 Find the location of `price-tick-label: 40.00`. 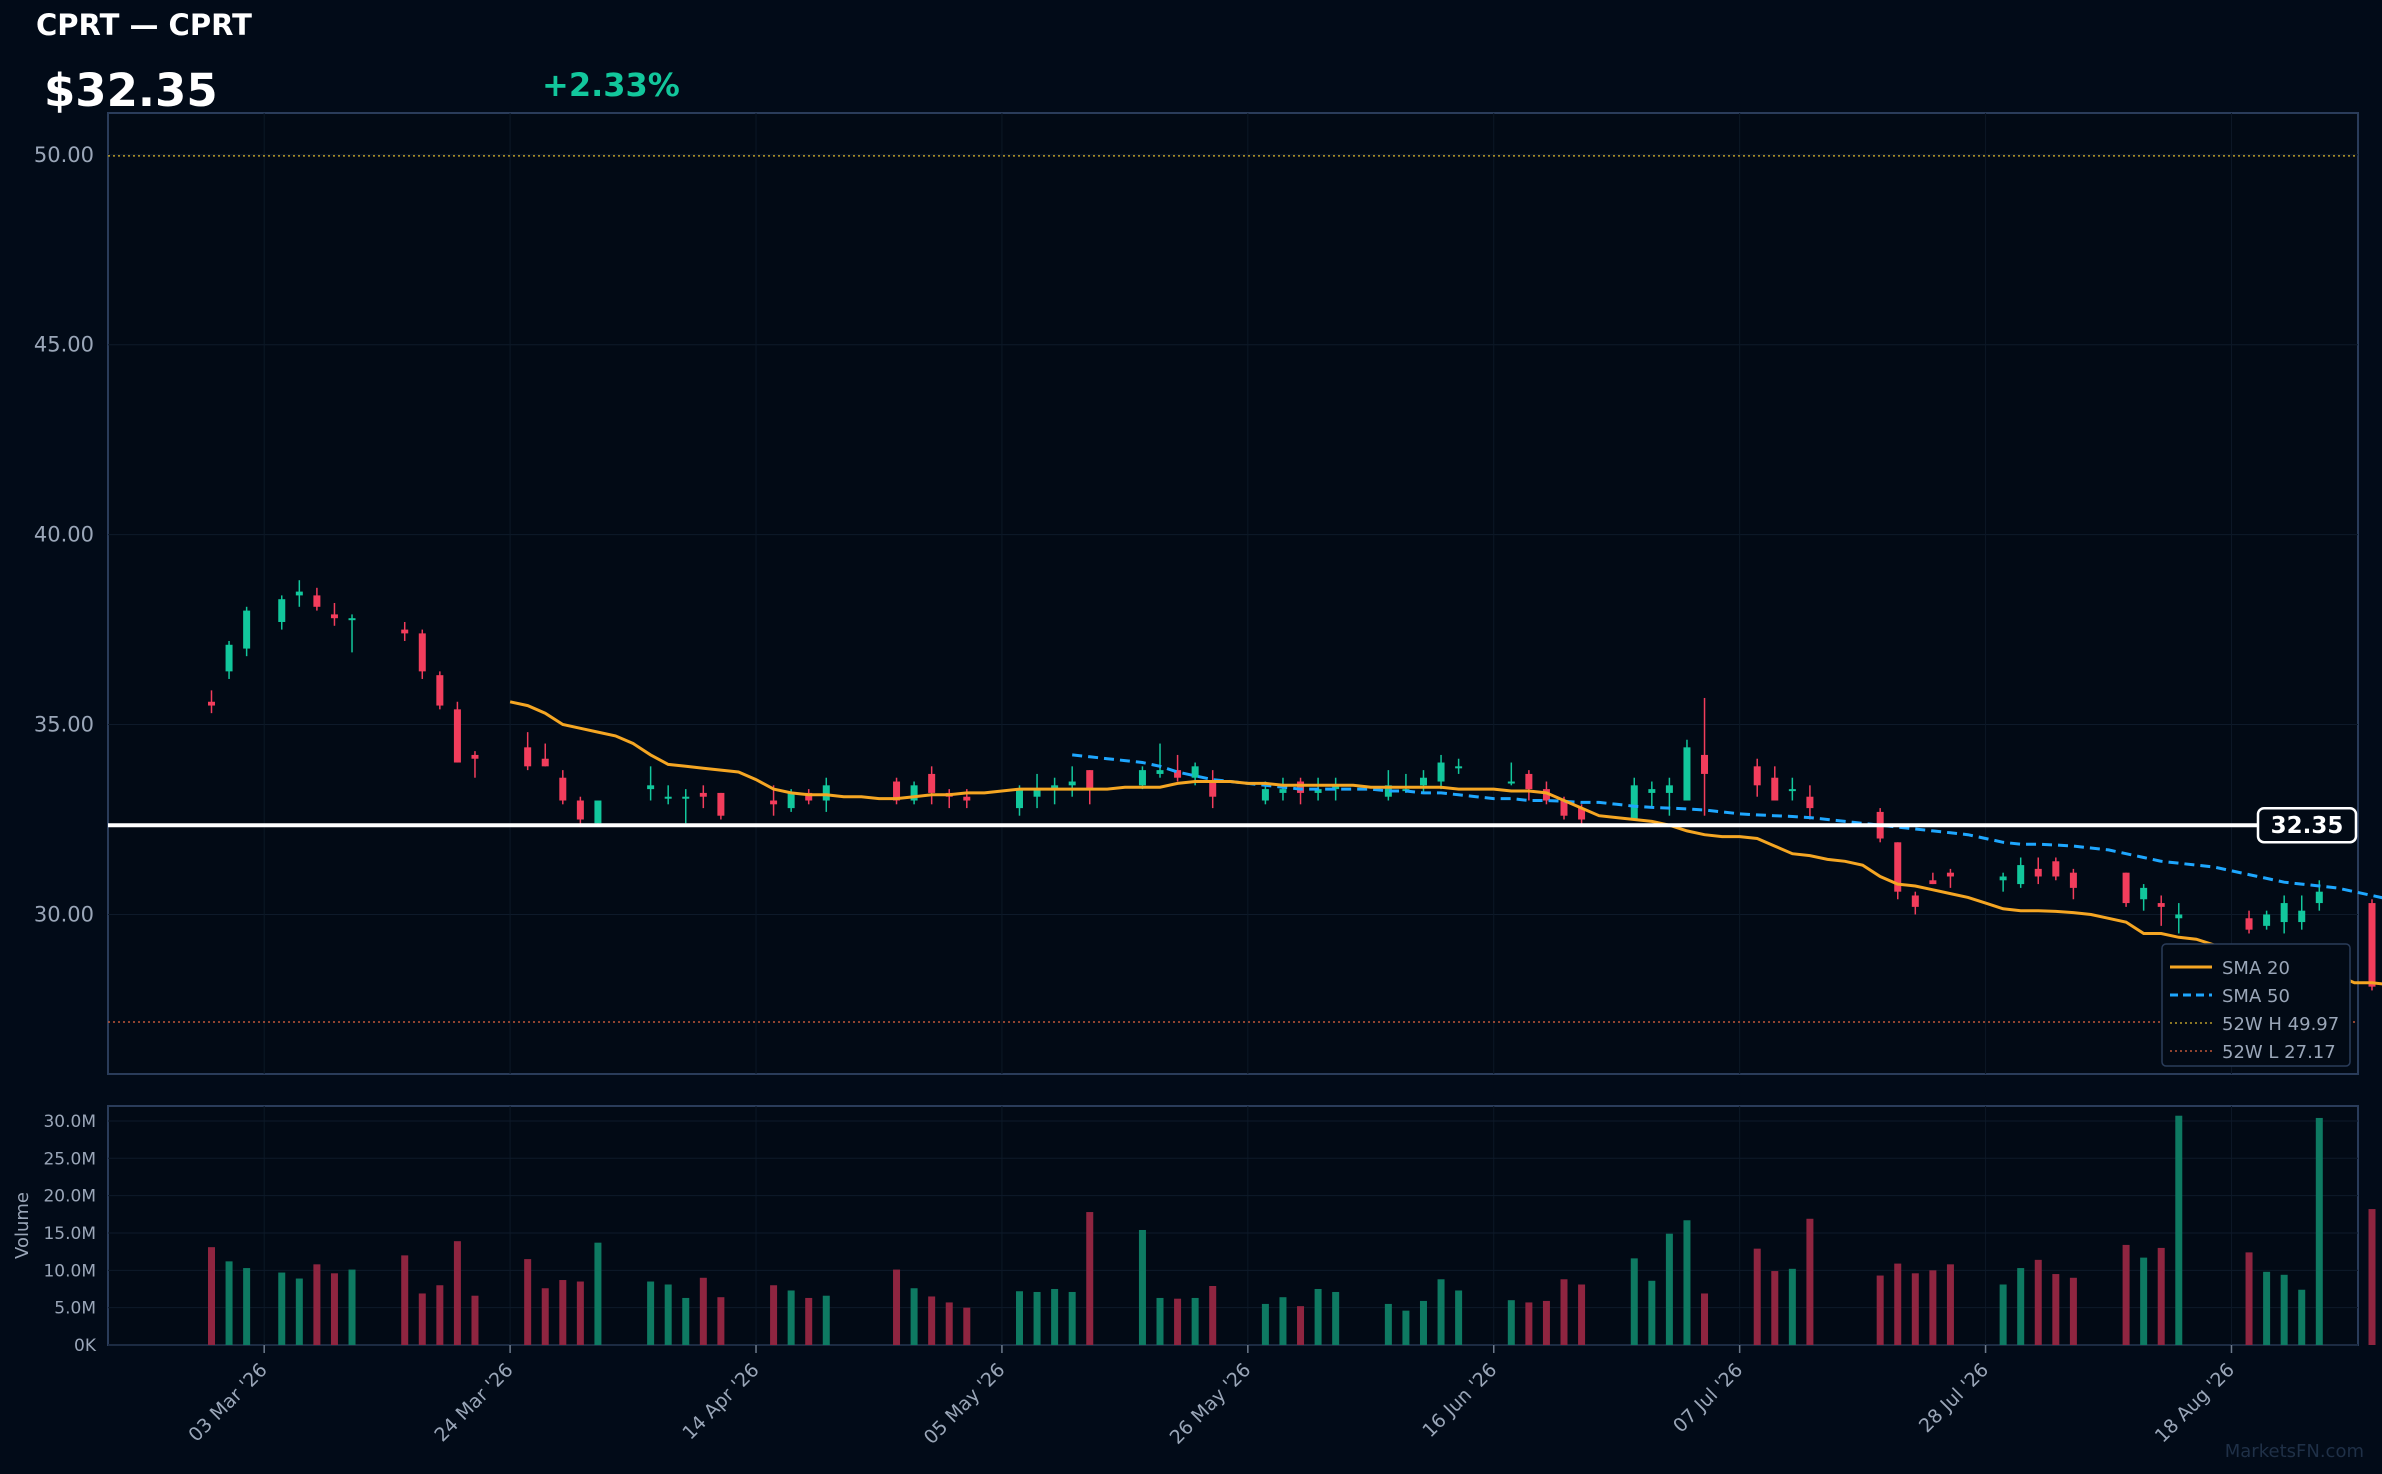

price-tick-label: 40.00 is located at coordinates (64, 535).